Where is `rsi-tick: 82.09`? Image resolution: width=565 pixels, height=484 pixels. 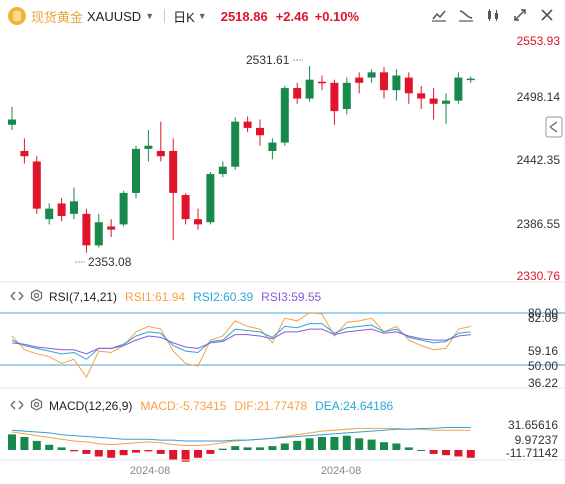
rsi-tick: 82.09 is located at coordinates (543, 318).